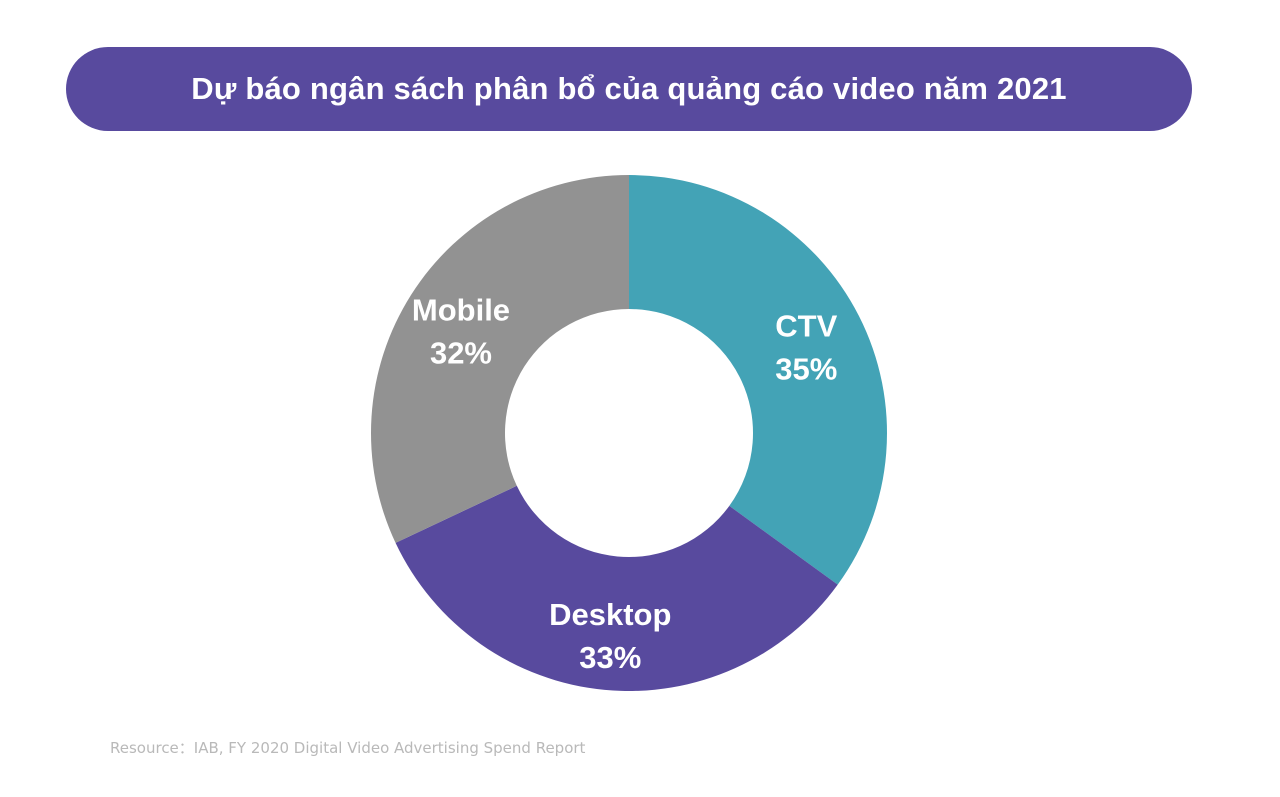  What do you see at coordinates (461, 309) in the screenshot?
I see `slice-label-mobile: Mobile` at bounding box center [461, 309].